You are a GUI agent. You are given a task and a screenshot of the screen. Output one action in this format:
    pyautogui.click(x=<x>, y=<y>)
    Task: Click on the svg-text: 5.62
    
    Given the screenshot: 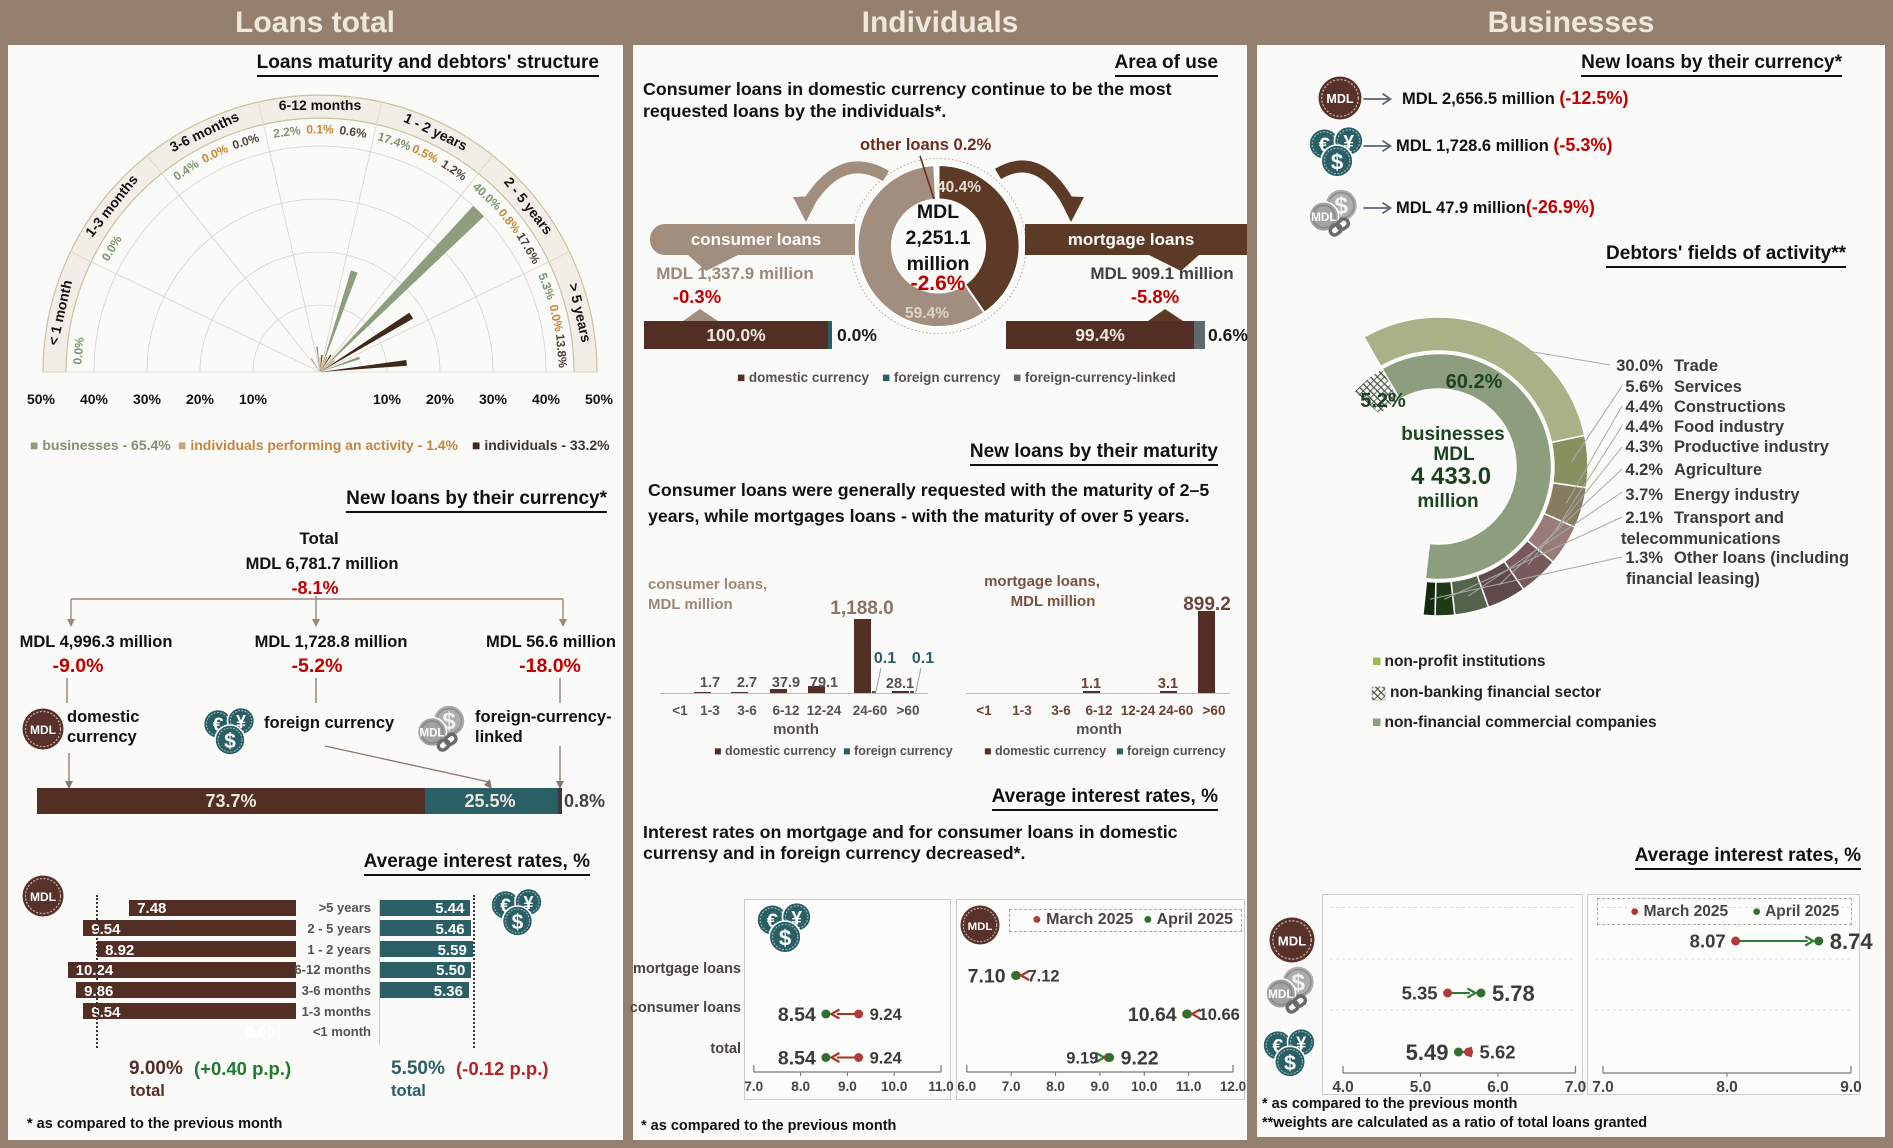 What is the action you would take?
    pyautogui.click(x=1498, y=1052)
    